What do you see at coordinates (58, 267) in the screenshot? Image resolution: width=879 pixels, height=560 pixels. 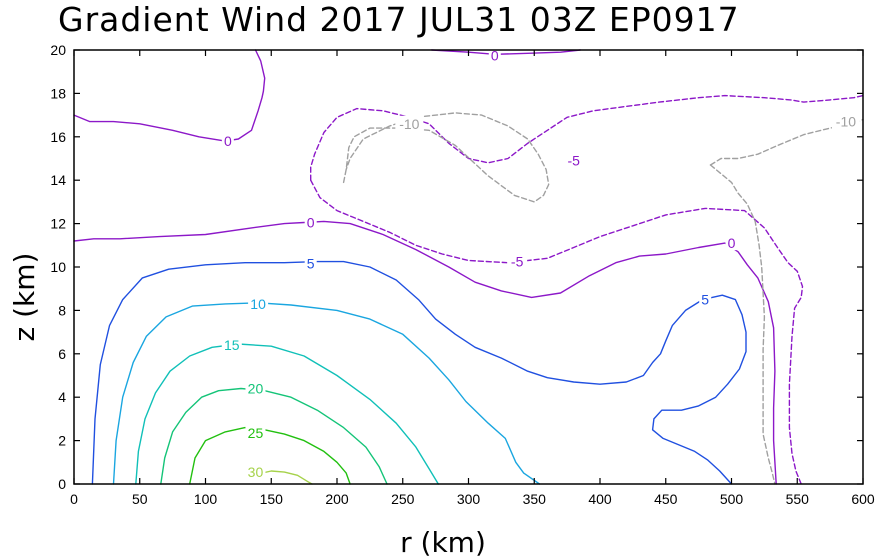 I see `y-tick-label: 10` at bounding box center [58, 267].